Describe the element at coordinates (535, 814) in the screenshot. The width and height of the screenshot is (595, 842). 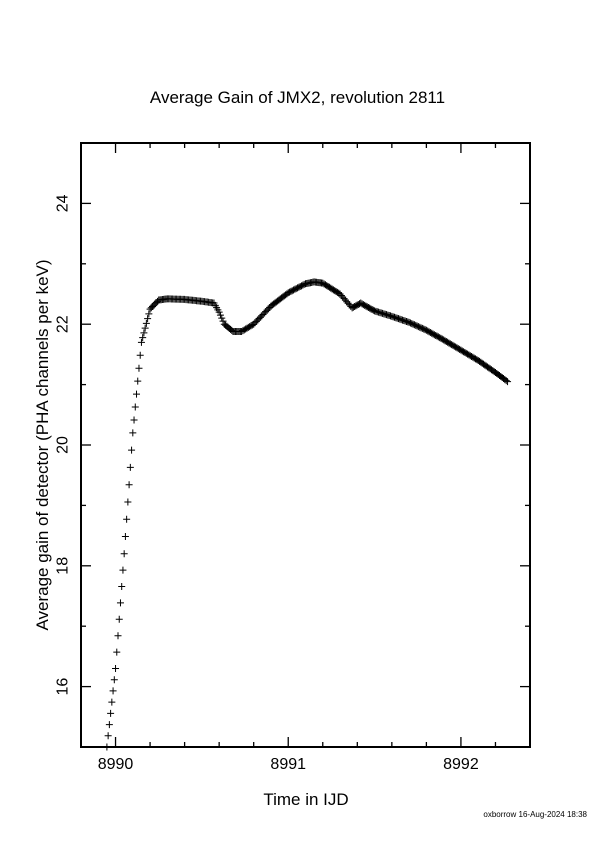
I see `footer-stamp: oxborrow 16-Aug-2024 18:38` at that location.